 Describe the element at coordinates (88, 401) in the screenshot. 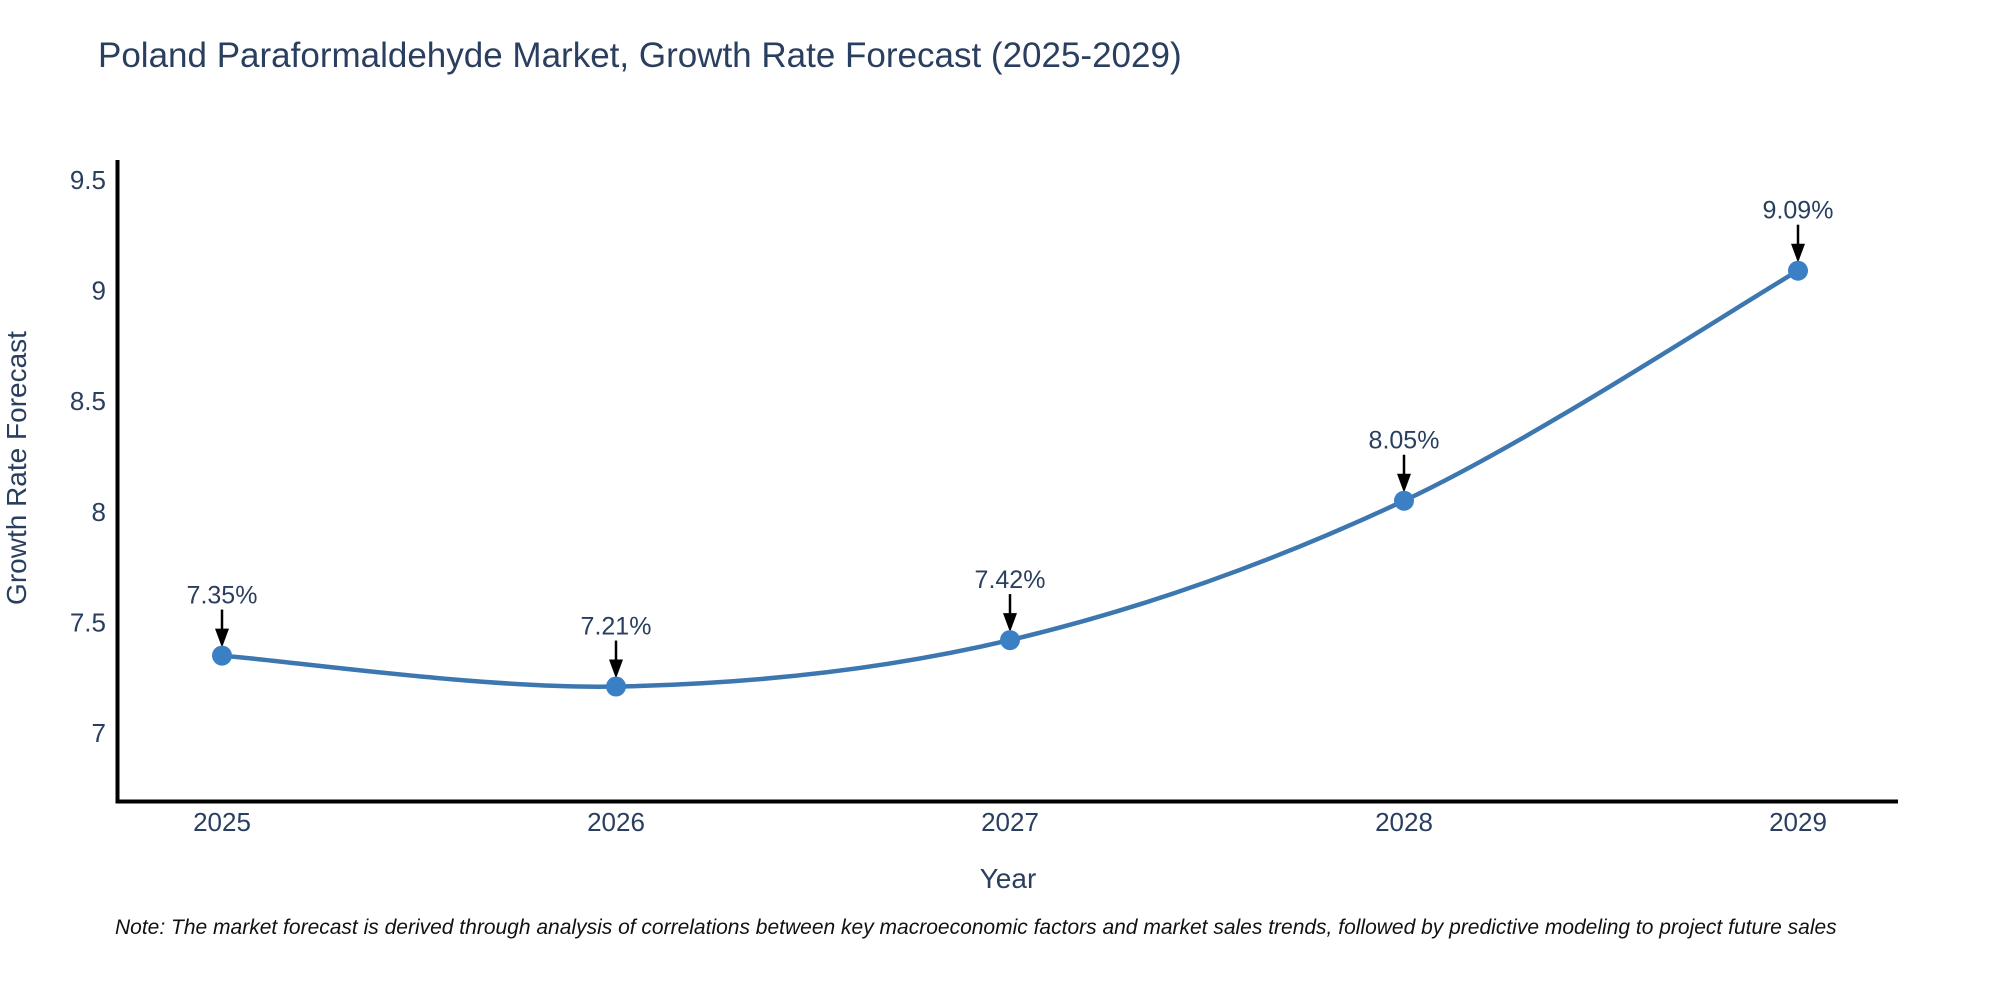

I see `y-tick-label: 8.5` at that location.